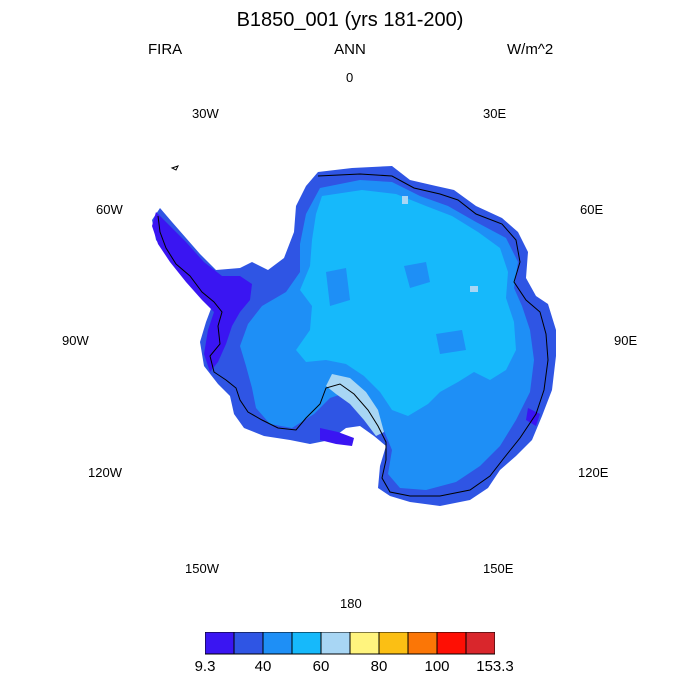 Image resolution: width=700 pixels, height=700 pixels. I want to click on colorbar-label: 153.3, so click(495, 666).